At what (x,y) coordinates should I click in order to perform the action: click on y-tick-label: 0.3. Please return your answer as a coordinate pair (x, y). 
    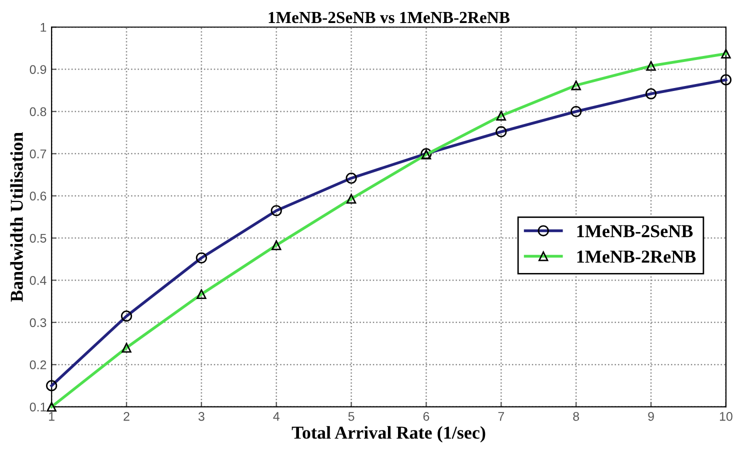
    Looking at the image, I should click on (38, 323).